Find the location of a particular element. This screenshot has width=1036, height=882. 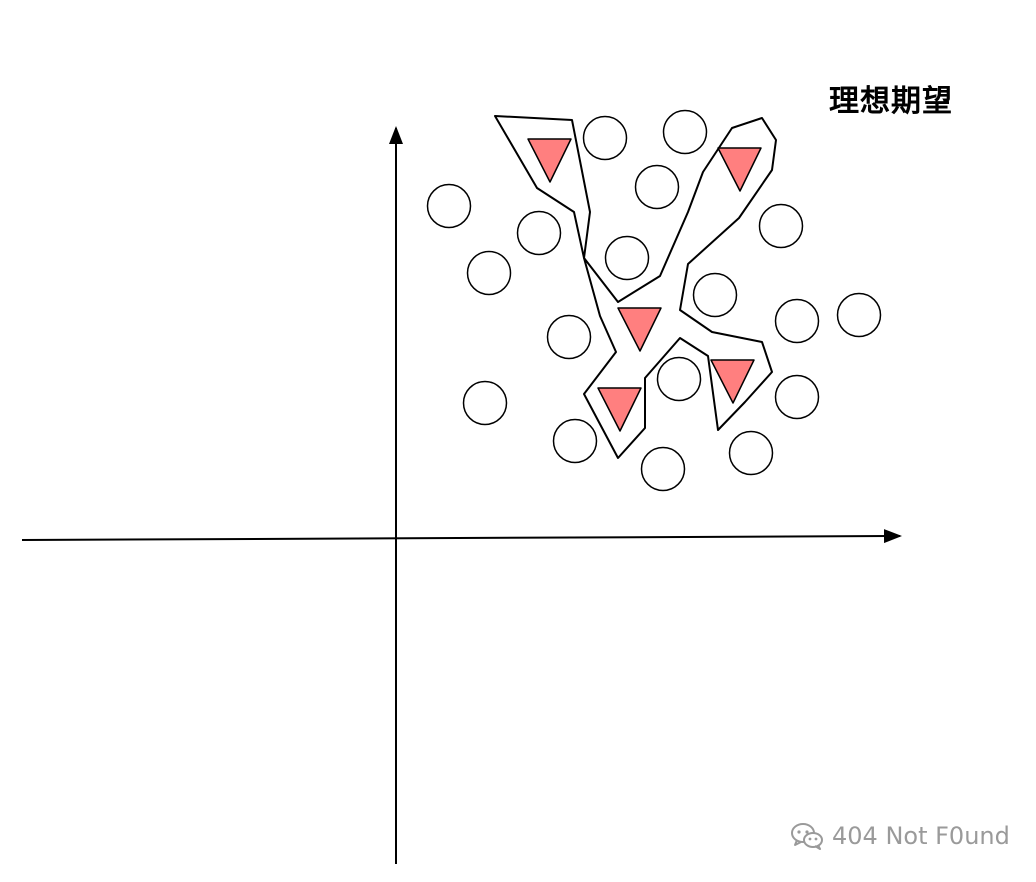

watermark: 404 Not F0und is located at coordinates (900, 836).